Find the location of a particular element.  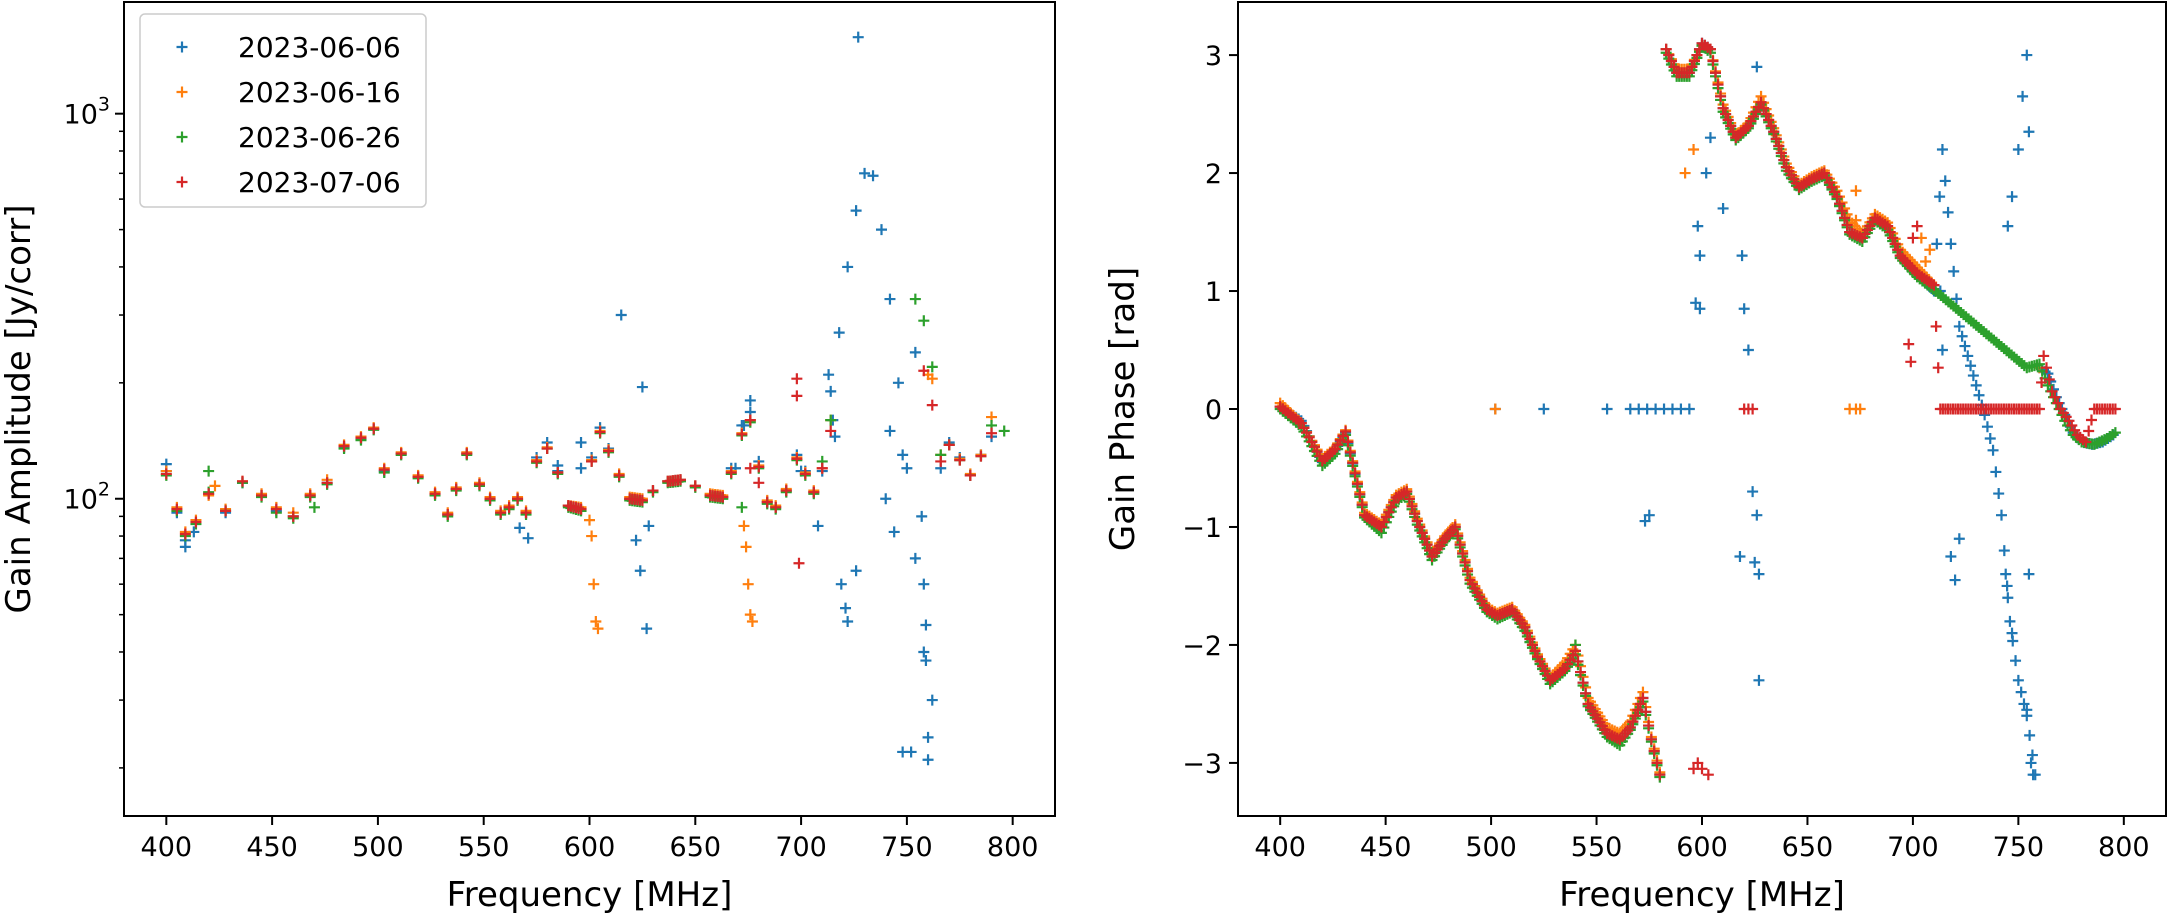

x-tick-label: 750 is located at coordinates (2019, 847).